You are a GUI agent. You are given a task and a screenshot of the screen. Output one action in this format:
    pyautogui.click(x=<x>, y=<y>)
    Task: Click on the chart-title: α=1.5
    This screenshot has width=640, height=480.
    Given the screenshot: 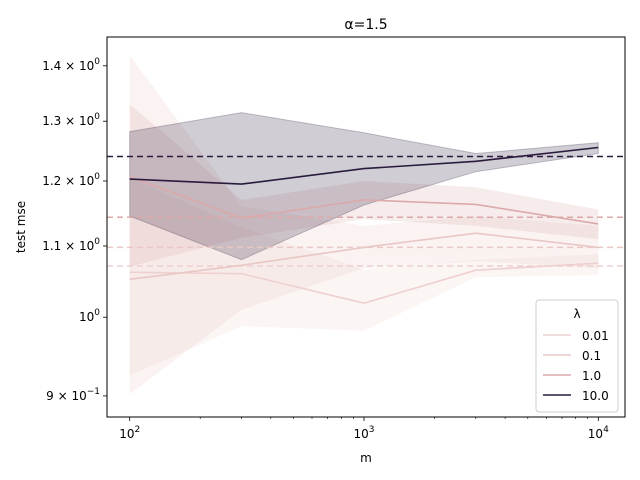 What is the action you would take?
    pyautogui.click(x=365, y=25)
    